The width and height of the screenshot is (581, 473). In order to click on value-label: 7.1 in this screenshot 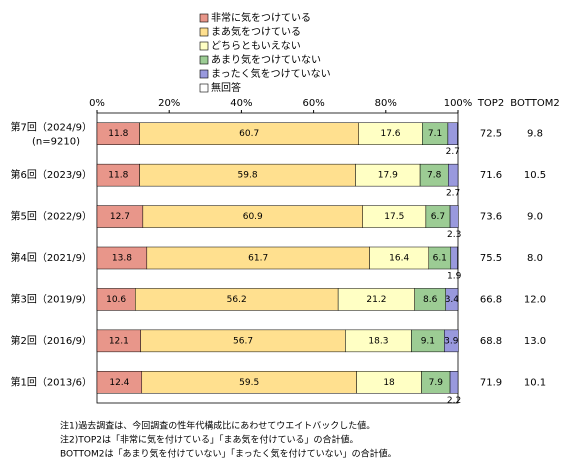, I will do `click(435, 134)`.